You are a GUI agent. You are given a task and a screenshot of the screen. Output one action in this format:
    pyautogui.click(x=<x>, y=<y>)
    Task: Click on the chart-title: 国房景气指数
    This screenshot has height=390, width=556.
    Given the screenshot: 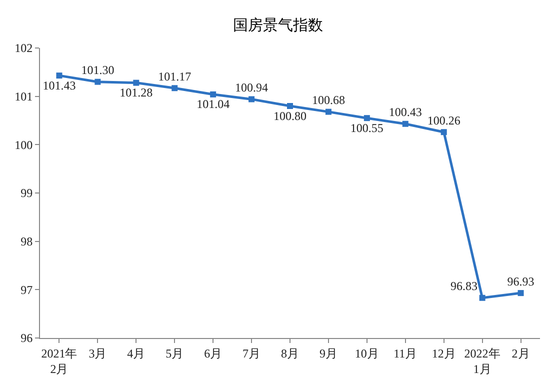 What is the action you would take?
    pyautogui.click(x=278, y=25)
    